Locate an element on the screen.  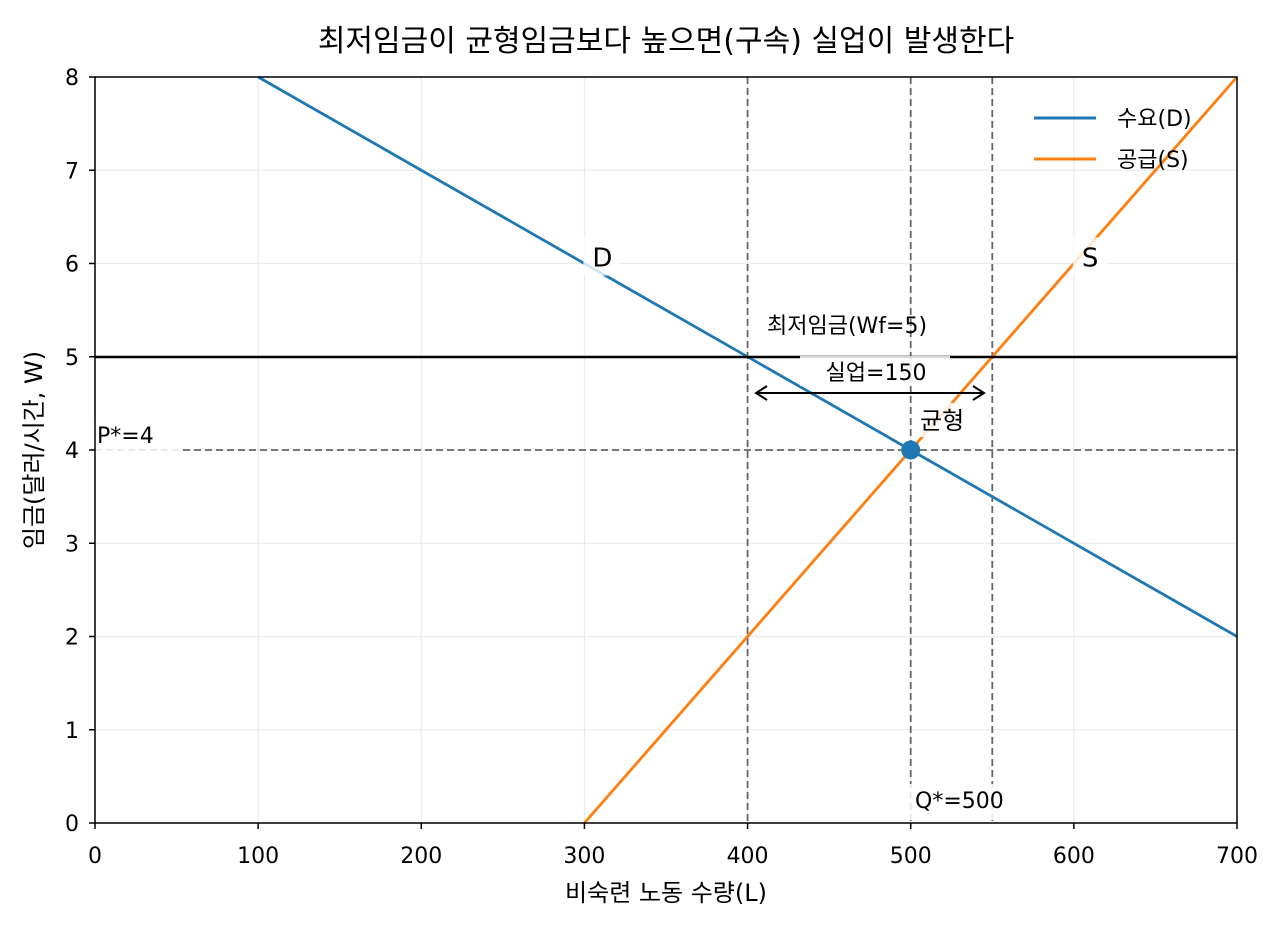
quantity-label: Q*=500 is located at coordinates (959, 801).